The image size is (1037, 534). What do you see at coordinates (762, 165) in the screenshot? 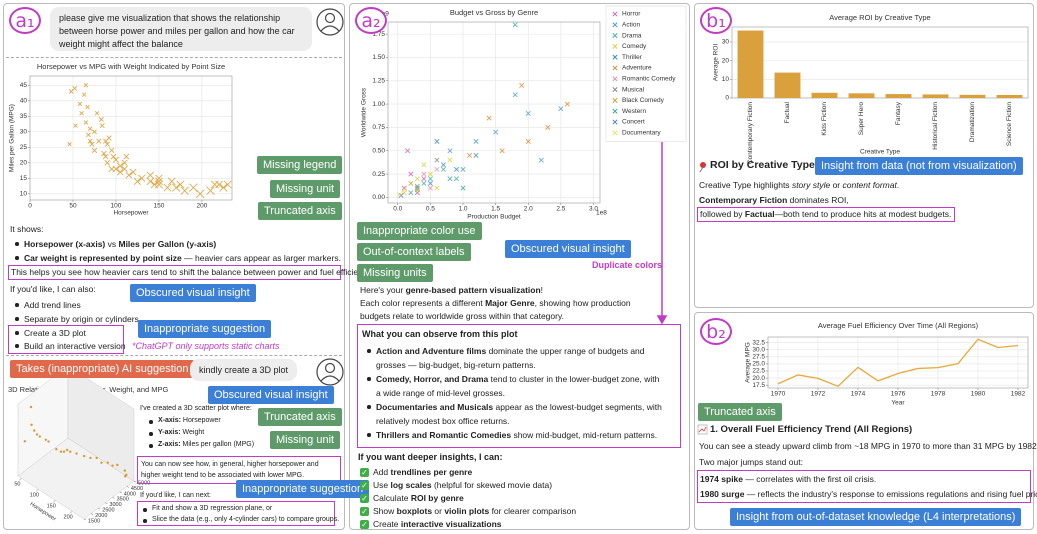
I see `heading: ROI by Creative Type` at bounding box center [762, 165].